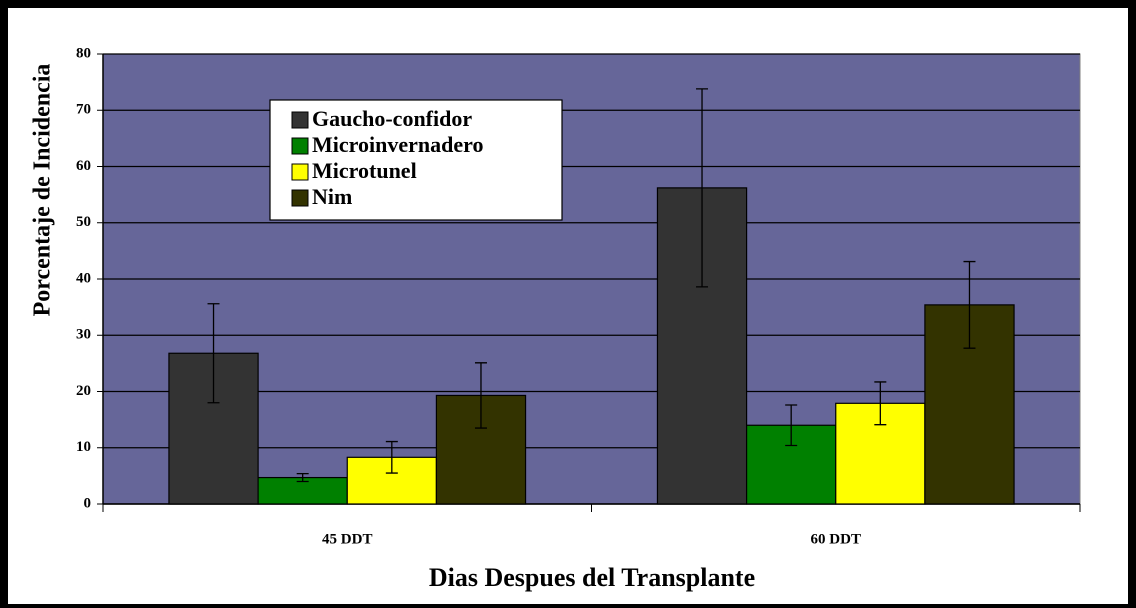 The width and height of the screenshot is (1136, 608). What do you see at coordinates (398, 144) in the screenshot?
I see `legend-label: Microinvernadero` at bounding box center [398, 144].